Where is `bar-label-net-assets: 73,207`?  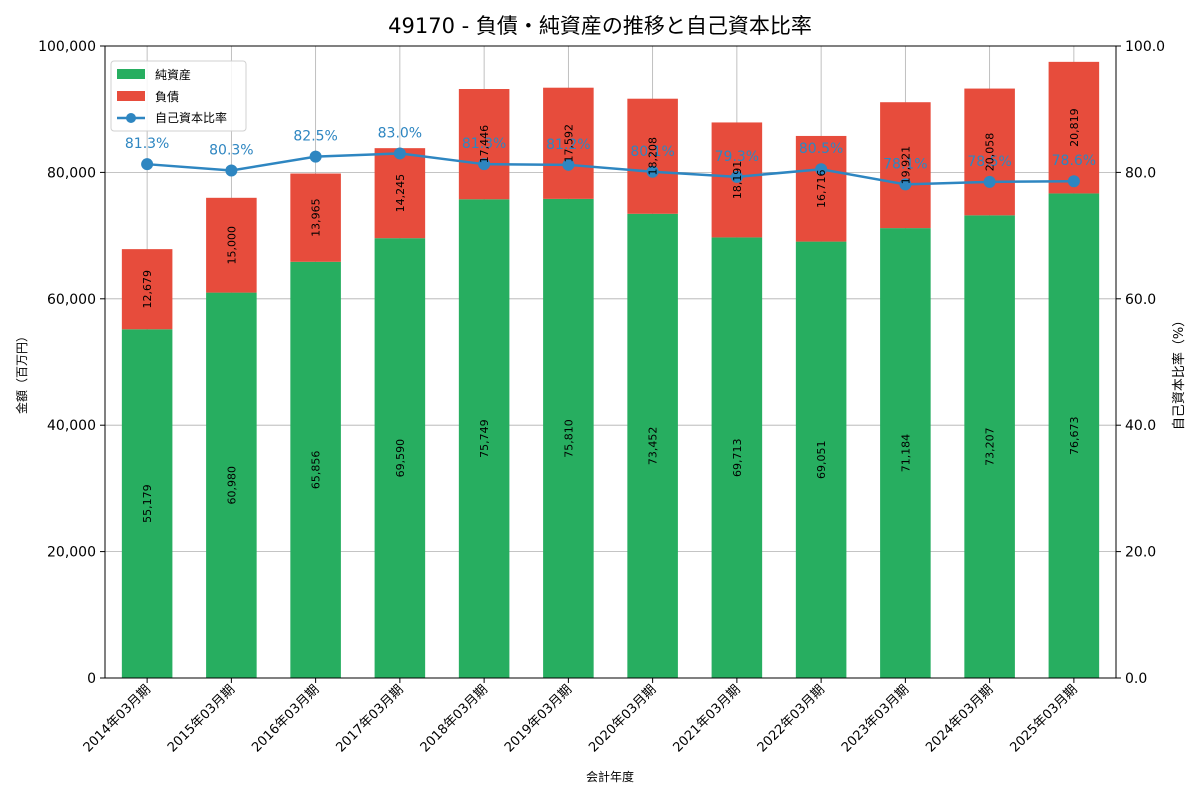 bar-label-net-assets: 73,207 is located at coordinates (990, 446).